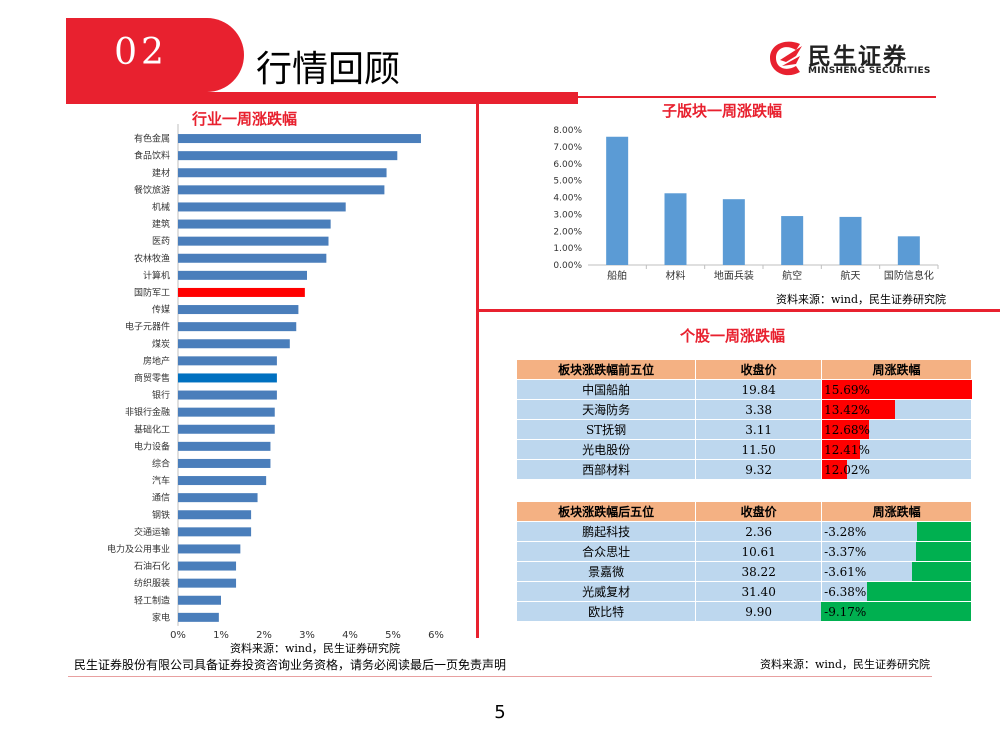 Image resolution: width=1000 pixels, height=750 pixels. Describe the element at coordinates (759, 591) in the screenshot. I see `stock-price: 31.40` at that location.